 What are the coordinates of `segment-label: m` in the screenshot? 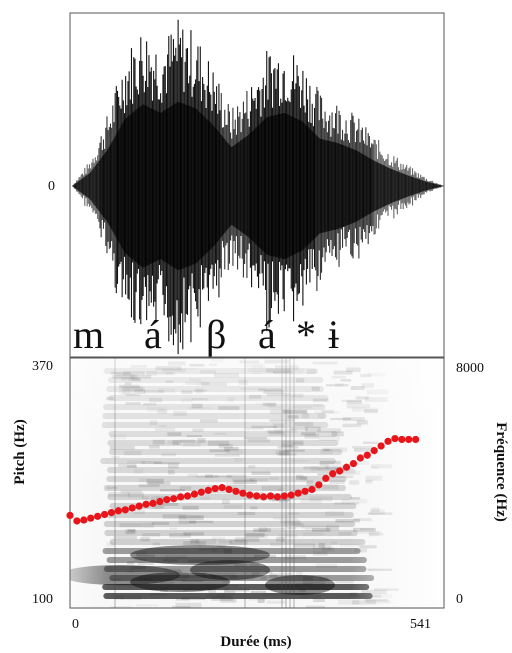 It's located at (88, 334).